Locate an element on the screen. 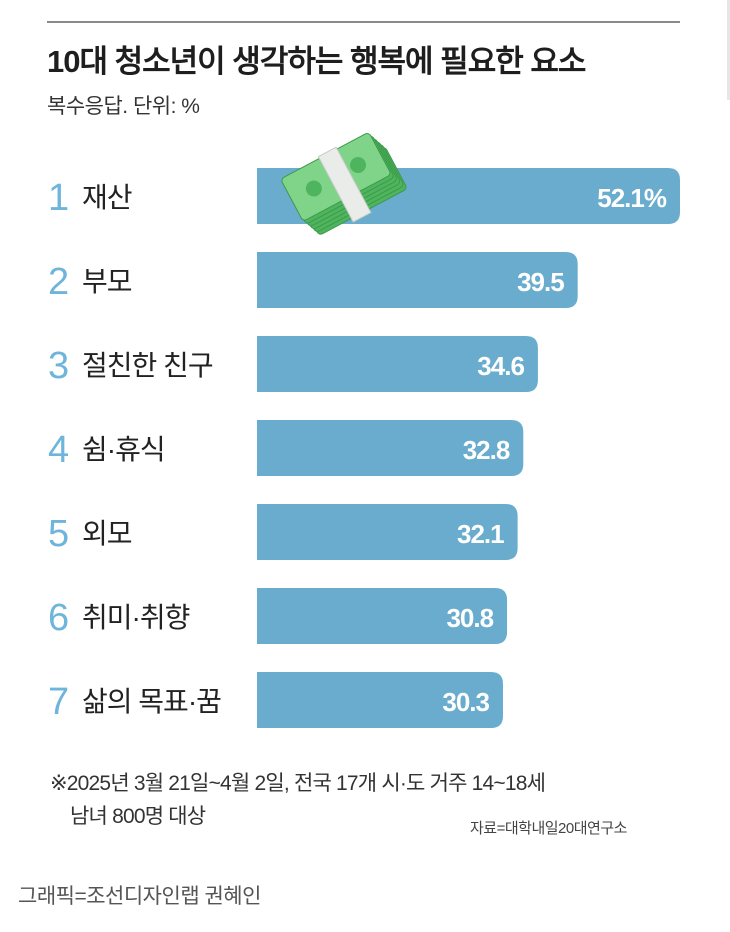 This screenshot has width=730, height=932. value-label: 32.8 is located at coordinates (486, 450).